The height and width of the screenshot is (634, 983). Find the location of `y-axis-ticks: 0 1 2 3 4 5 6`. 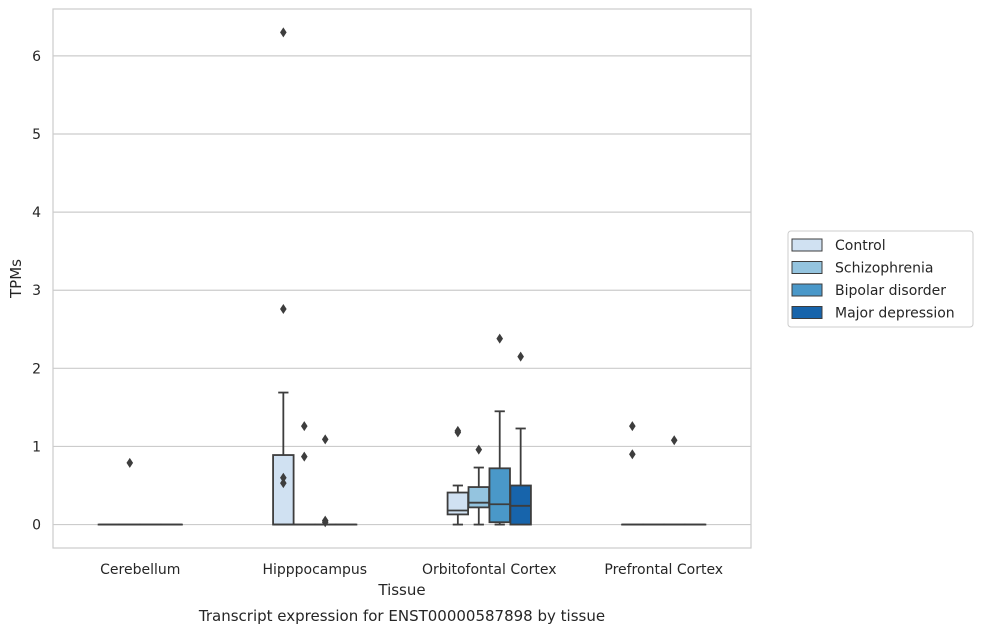

y-axis-ticks: 0 1 2 3 4 5 6 is located at coordinates (36, 291).